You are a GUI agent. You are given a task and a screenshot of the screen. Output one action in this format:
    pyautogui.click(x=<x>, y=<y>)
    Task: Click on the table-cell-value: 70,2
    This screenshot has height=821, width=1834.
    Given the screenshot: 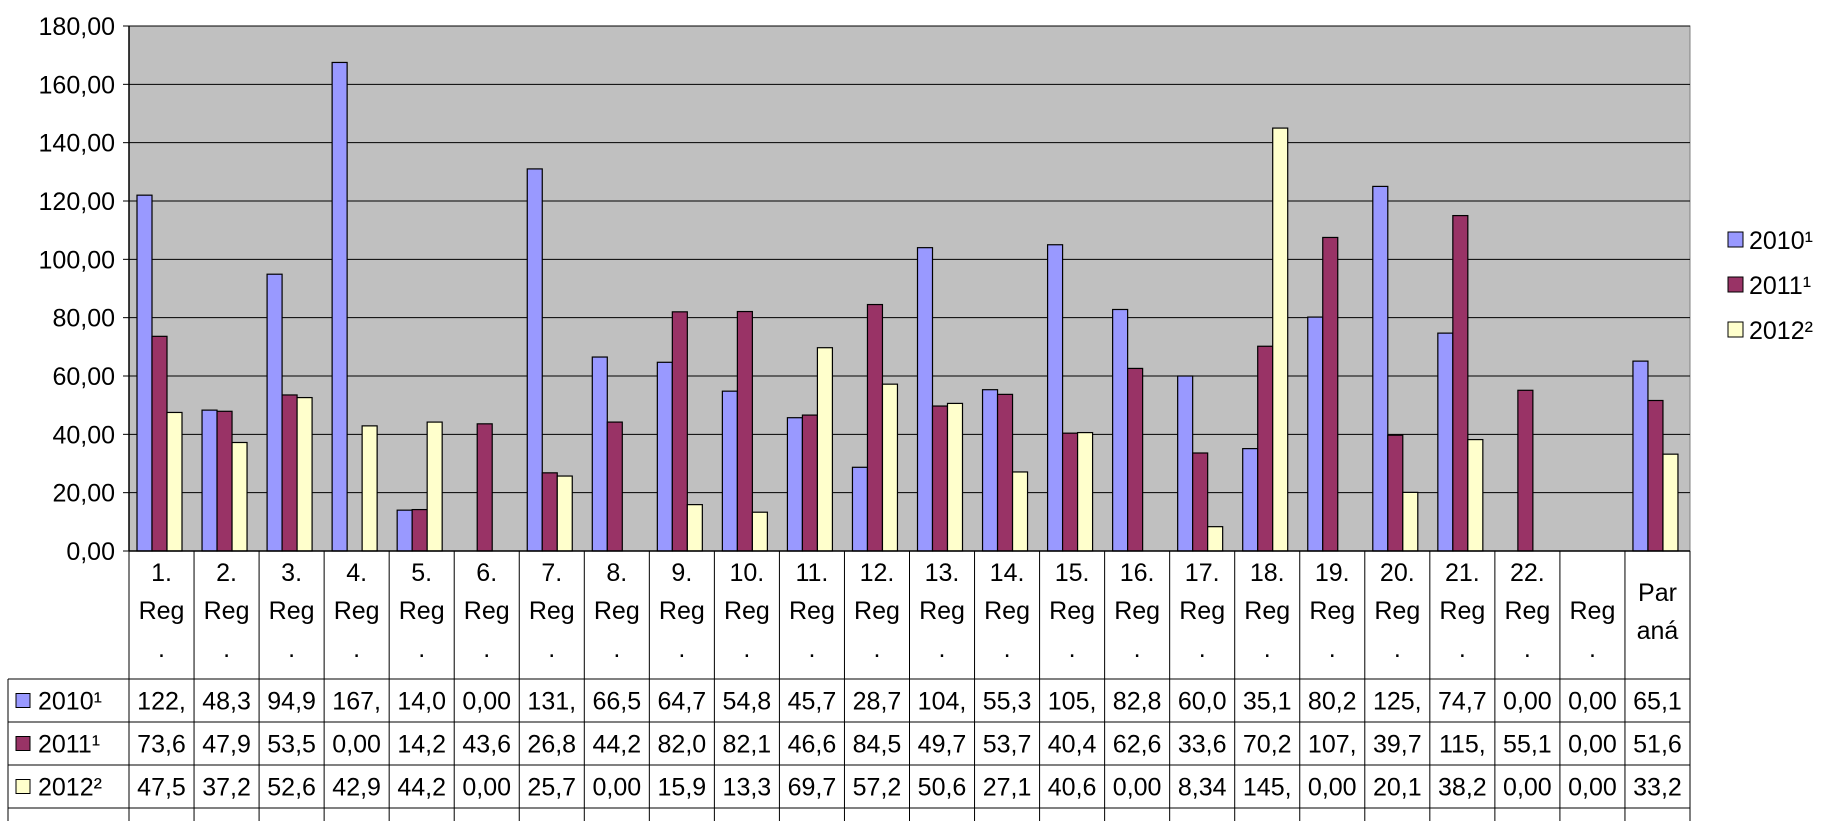 What is the action you would take?
    pyautogui.click(x=1267, y=745)
    